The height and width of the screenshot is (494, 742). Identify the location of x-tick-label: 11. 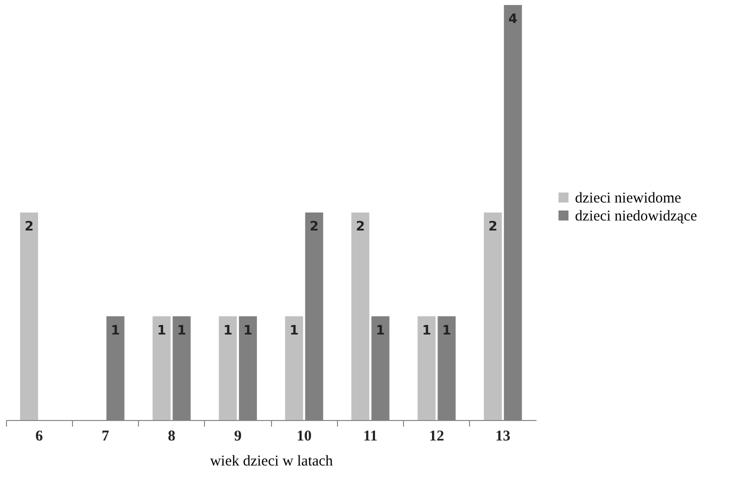
(370, 436).